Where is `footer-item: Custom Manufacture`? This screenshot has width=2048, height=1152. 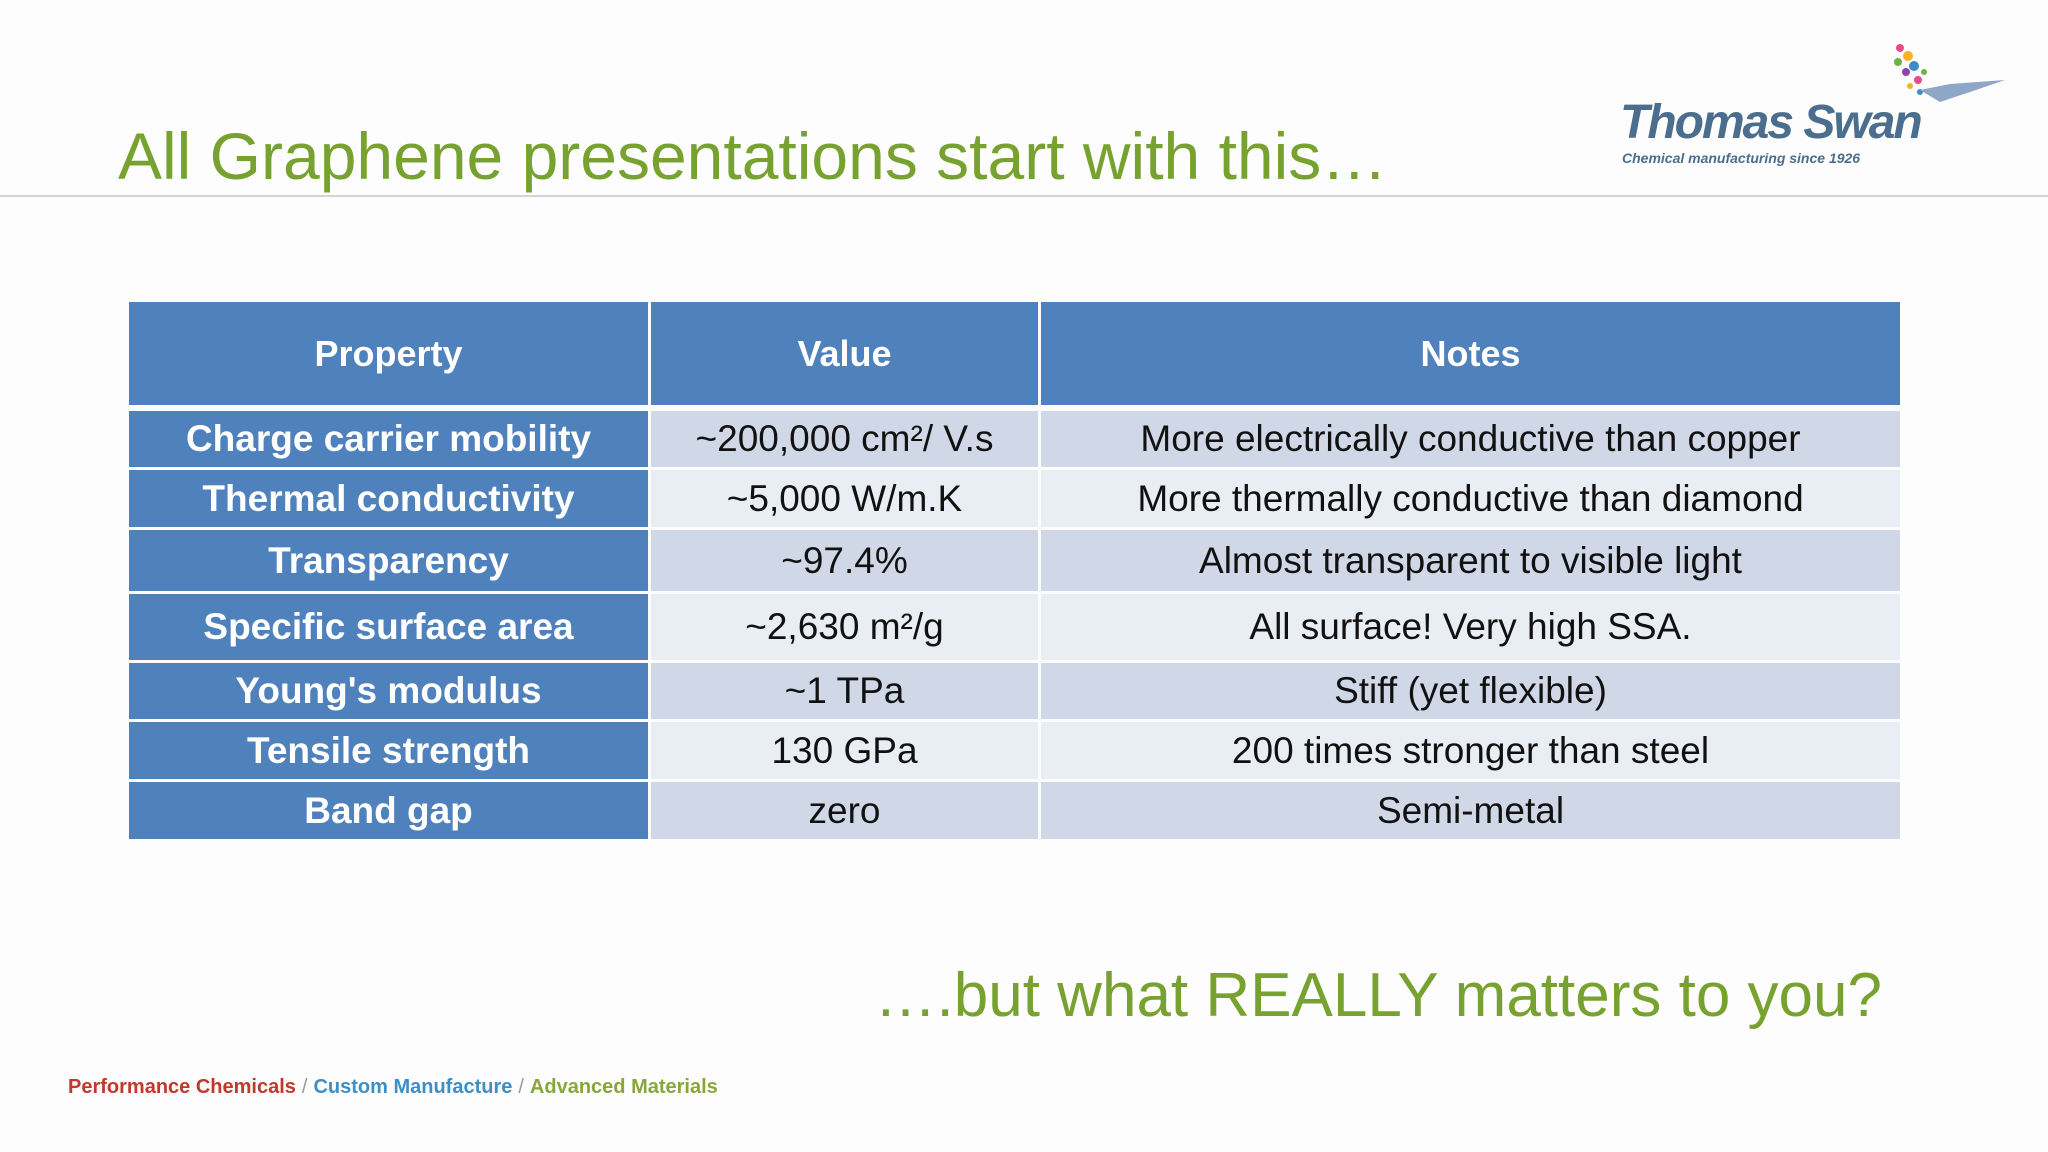
footer-item: Custom Manufacture is located at coordinates (413, 1087).